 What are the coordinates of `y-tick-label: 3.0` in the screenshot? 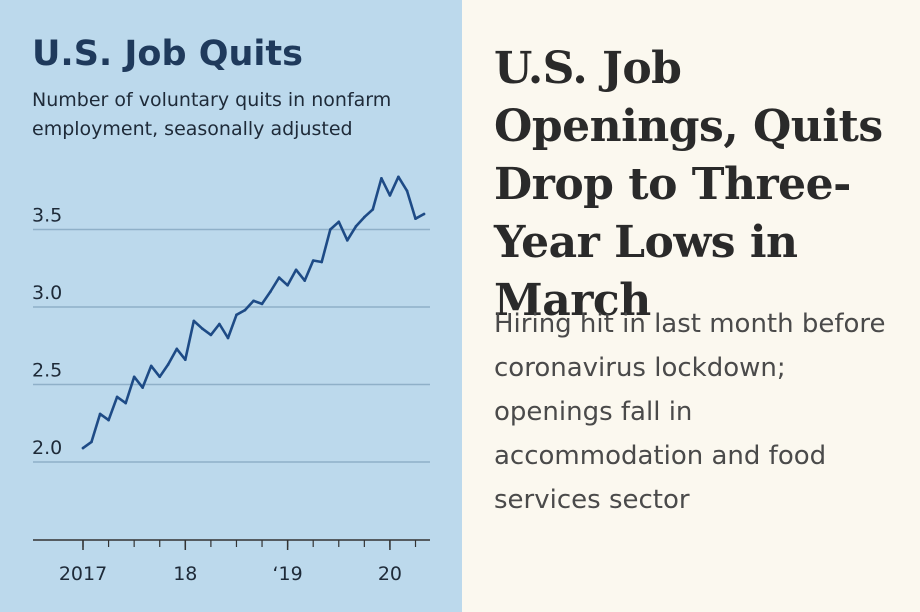 It's located at (47, 293).